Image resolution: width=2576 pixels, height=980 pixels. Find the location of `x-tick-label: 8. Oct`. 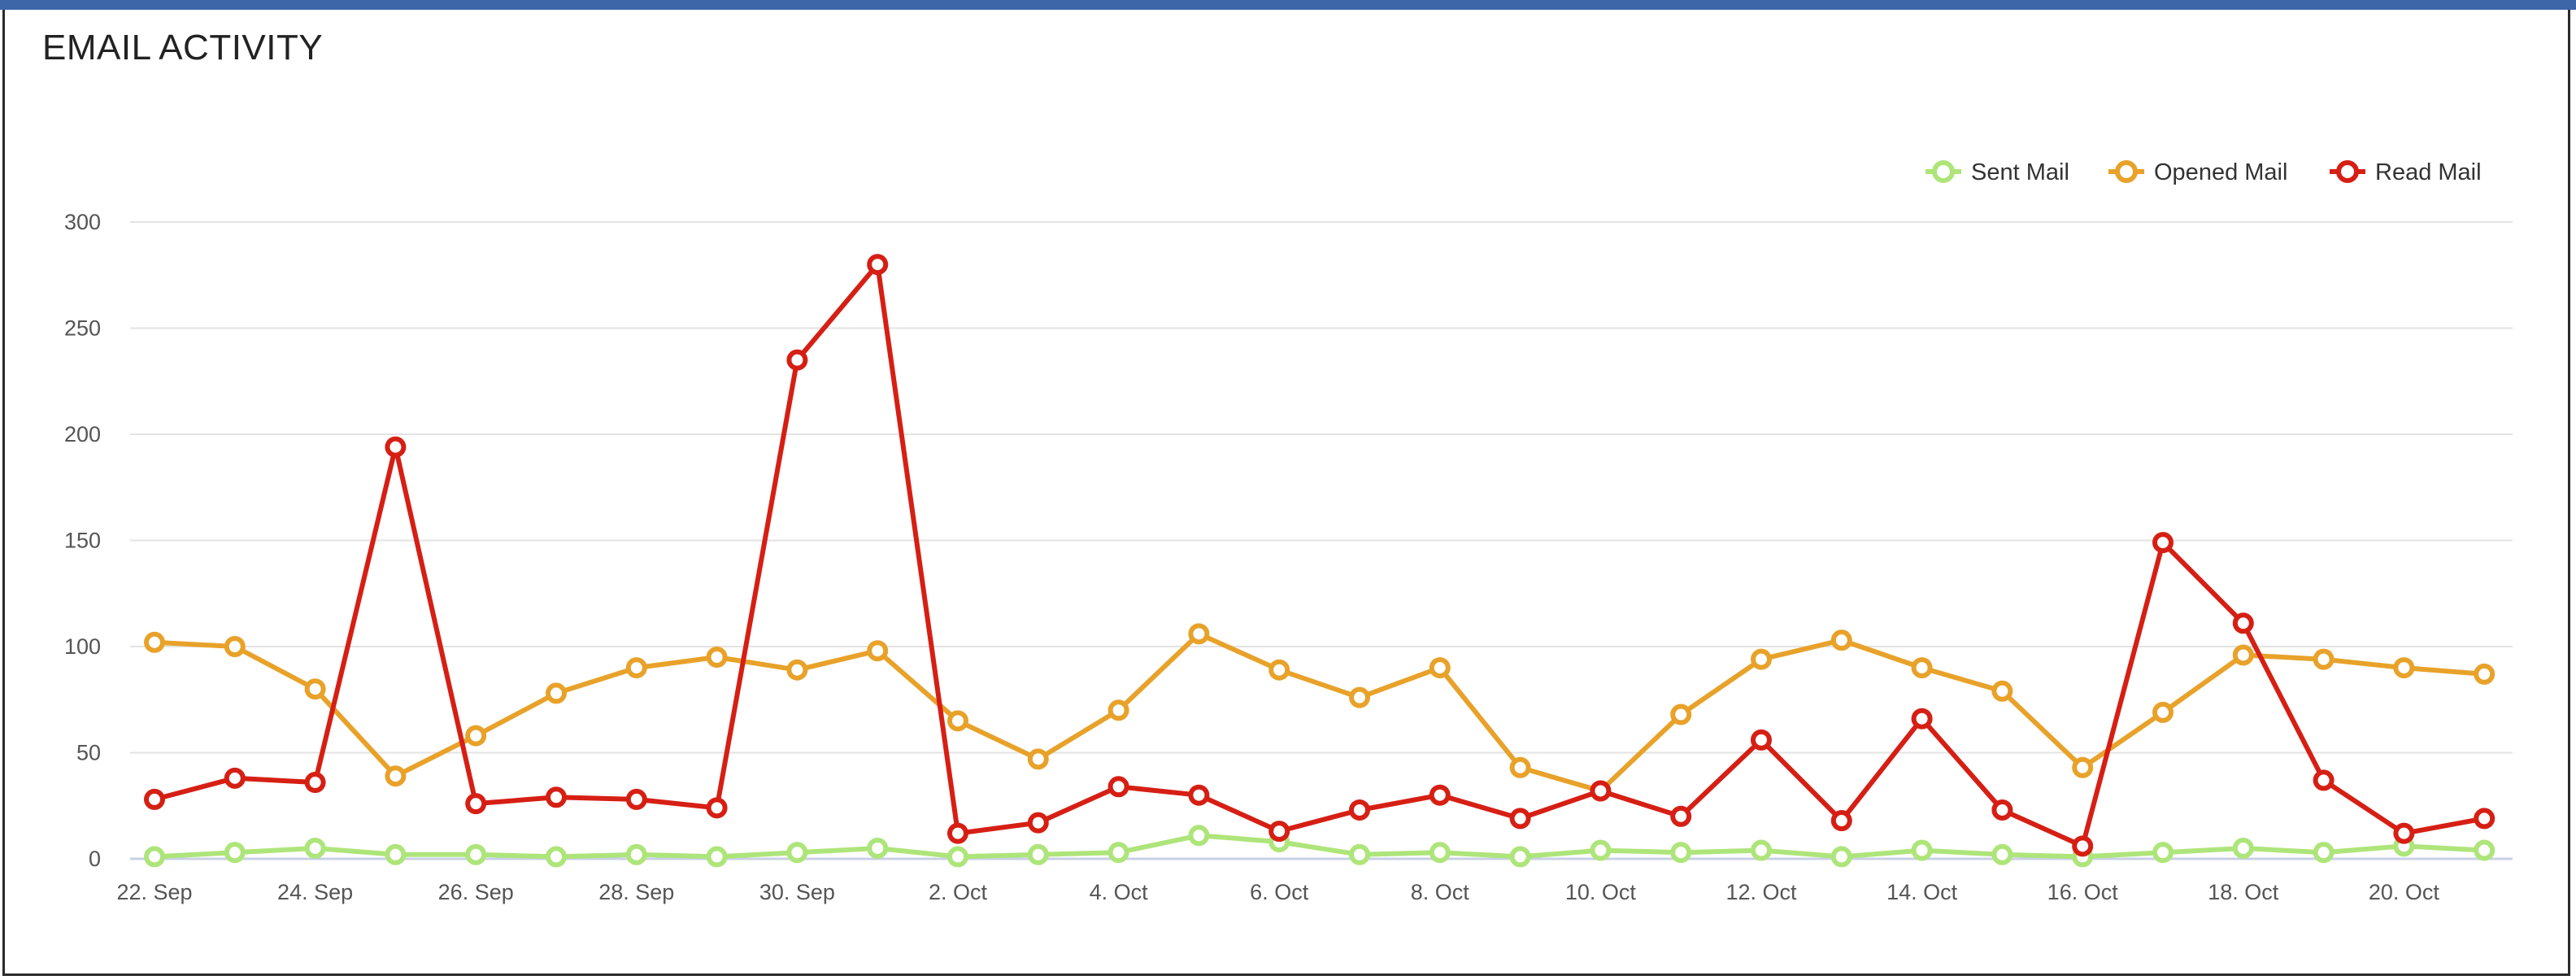

x-tick-label: 8. Oct is located at coordinates (1440, 892).